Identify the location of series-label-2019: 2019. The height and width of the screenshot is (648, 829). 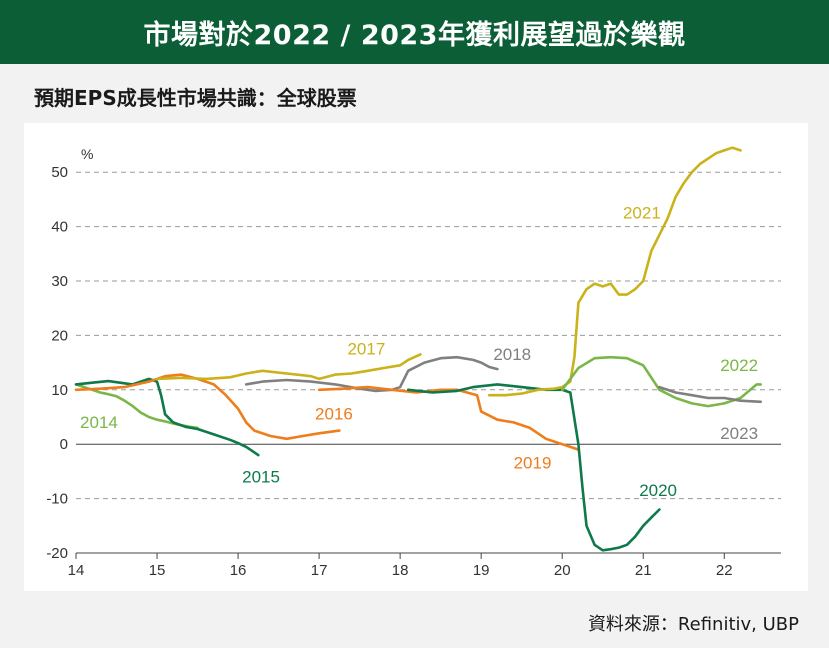
(533, 463).